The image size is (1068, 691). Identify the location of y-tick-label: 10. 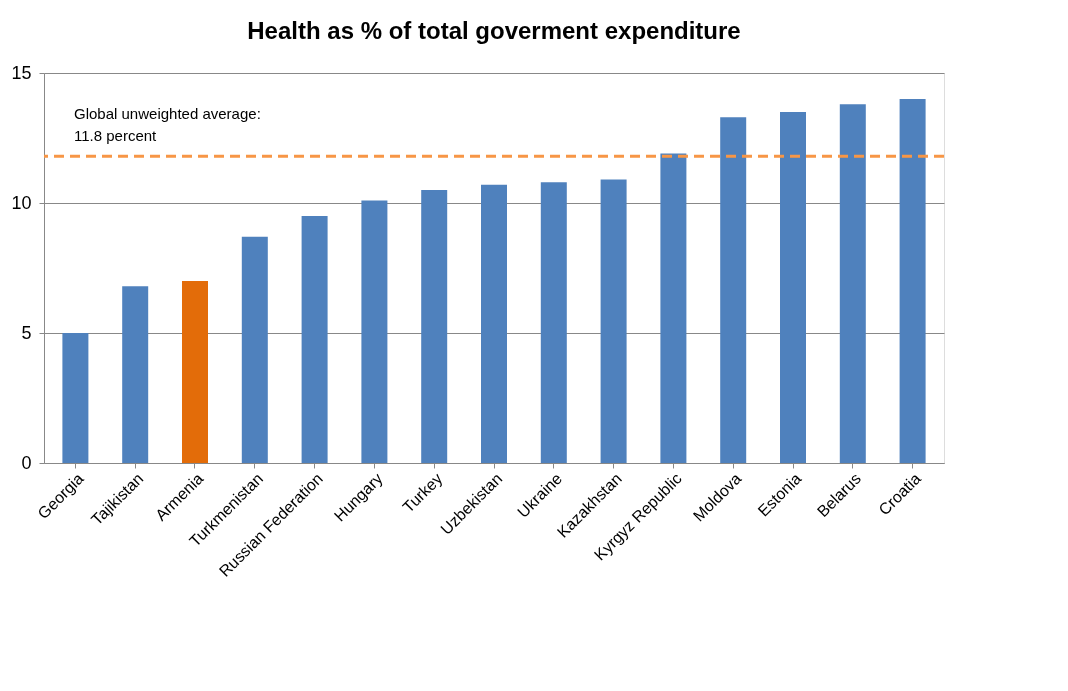
(21, 202).